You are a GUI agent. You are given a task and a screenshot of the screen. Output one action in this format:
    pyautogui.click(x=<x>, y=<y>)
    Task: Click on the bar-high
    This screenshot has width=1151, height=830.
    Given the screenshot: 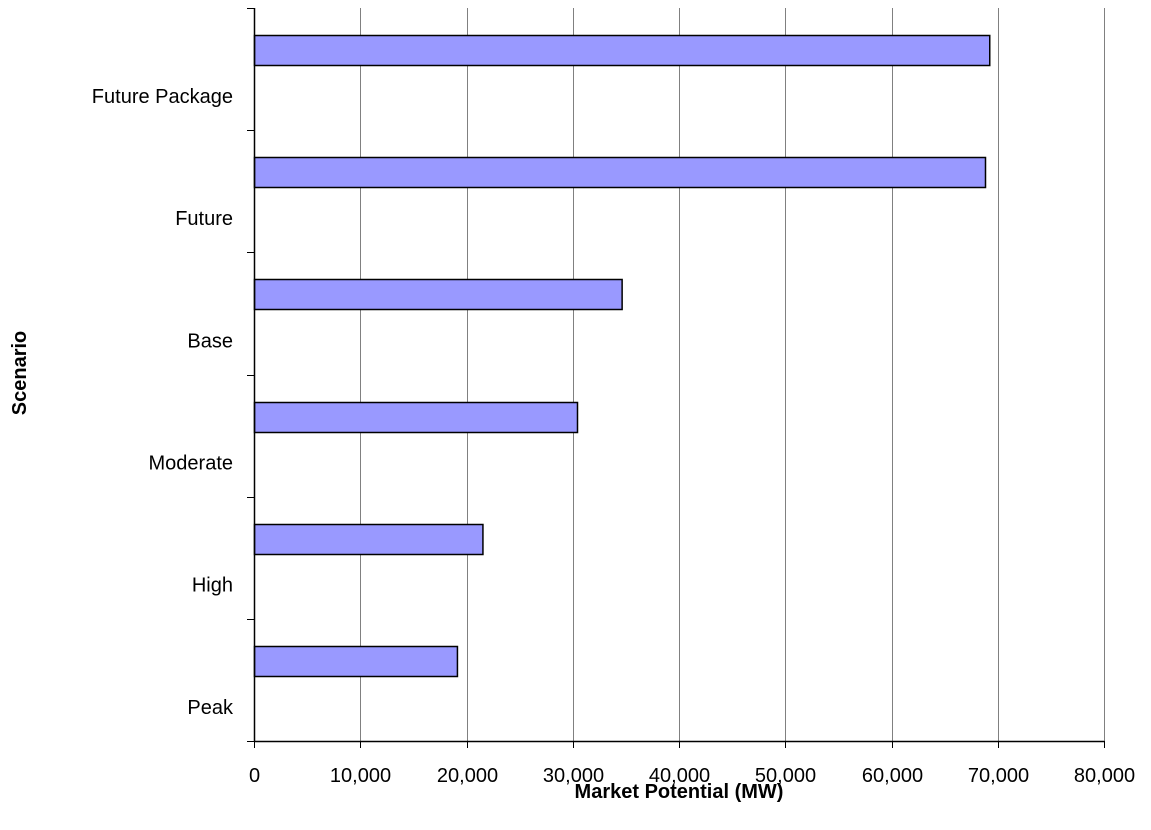 What is the action you would take?
    pyautogui.click(x=368, y=539)
    